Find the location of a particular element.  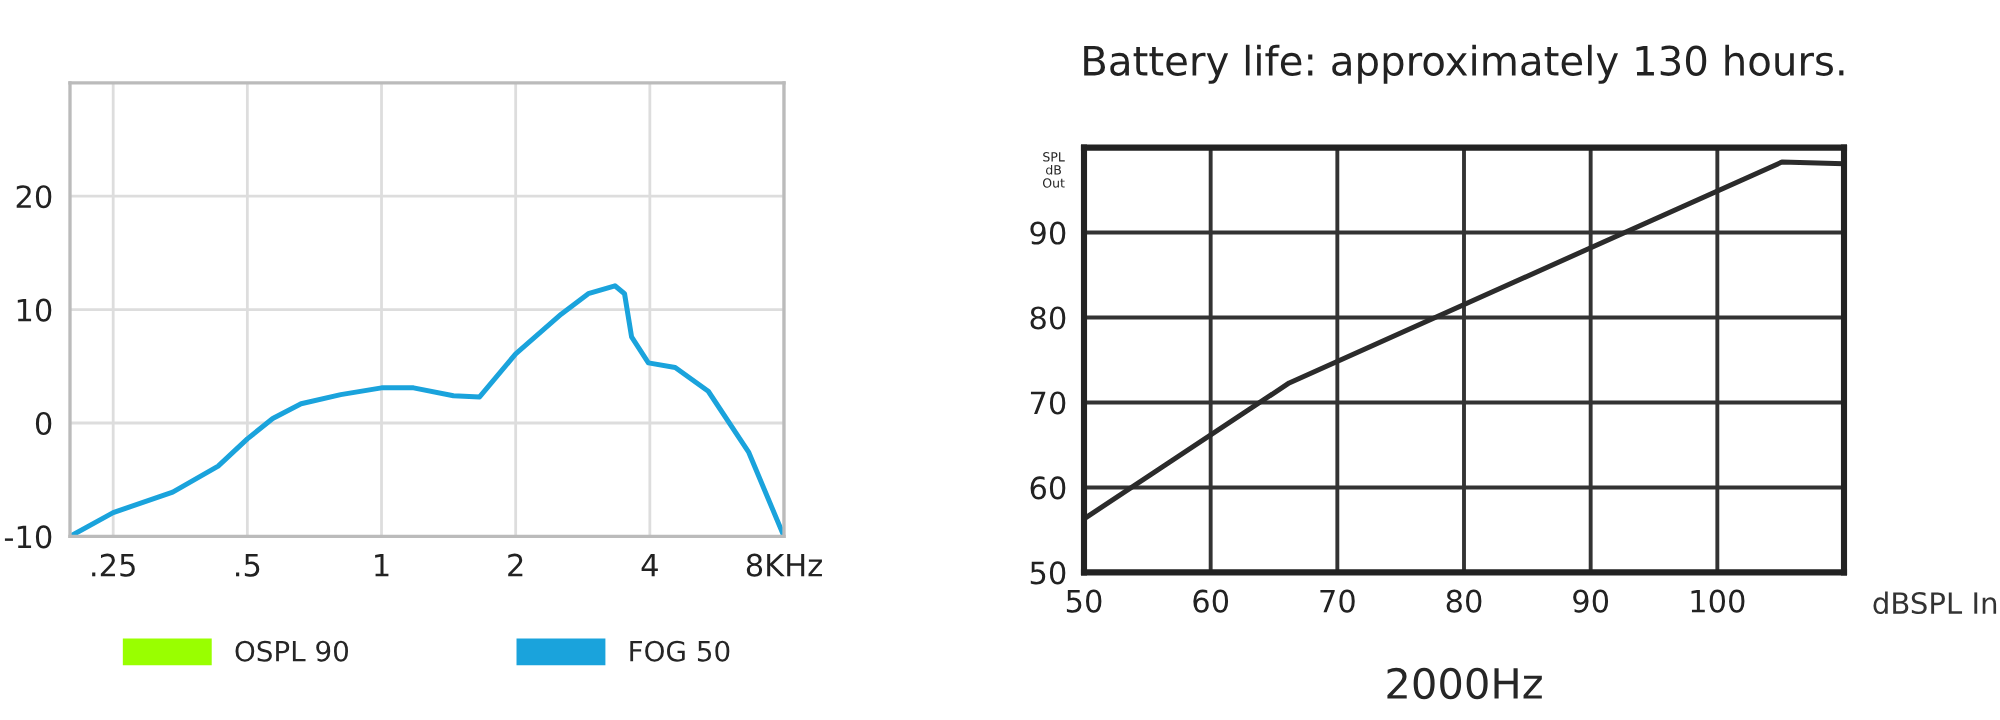

x-tick-label: 80 is located at coordinates (1464, 601).